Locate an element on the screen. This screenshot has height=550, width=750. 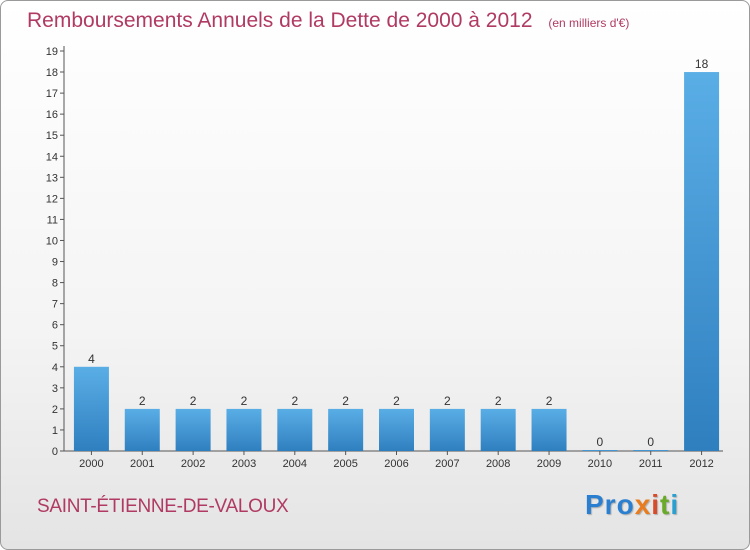
x-tick-label: 2004 is located at coordinates (295, 464).